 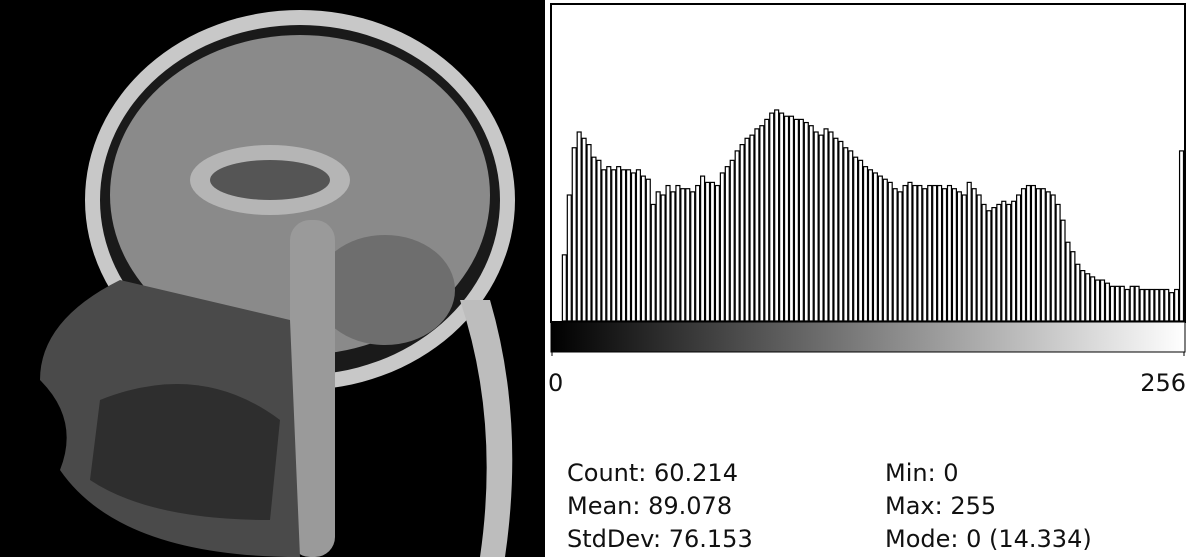 I want to click on x-tick-label: 256, so click(x=1163, y=383).